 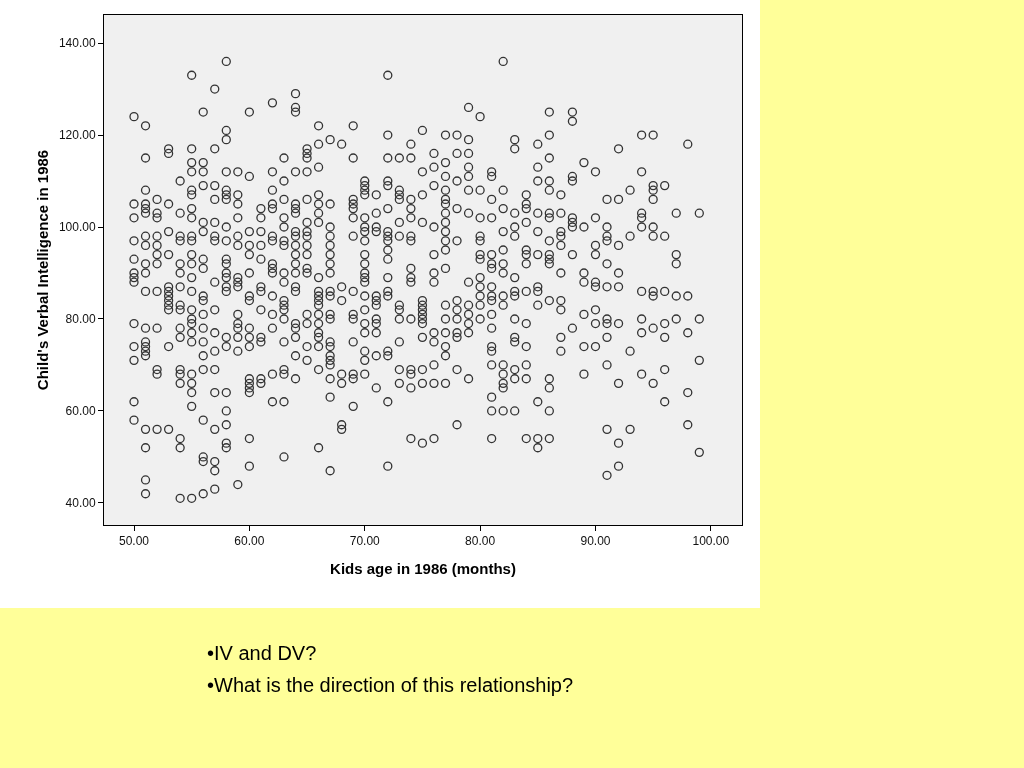 What do you see at coordinates (80, 411) in the screenshot?
I see `y-tick-label: 60.00` at bounding box center [80, 411].